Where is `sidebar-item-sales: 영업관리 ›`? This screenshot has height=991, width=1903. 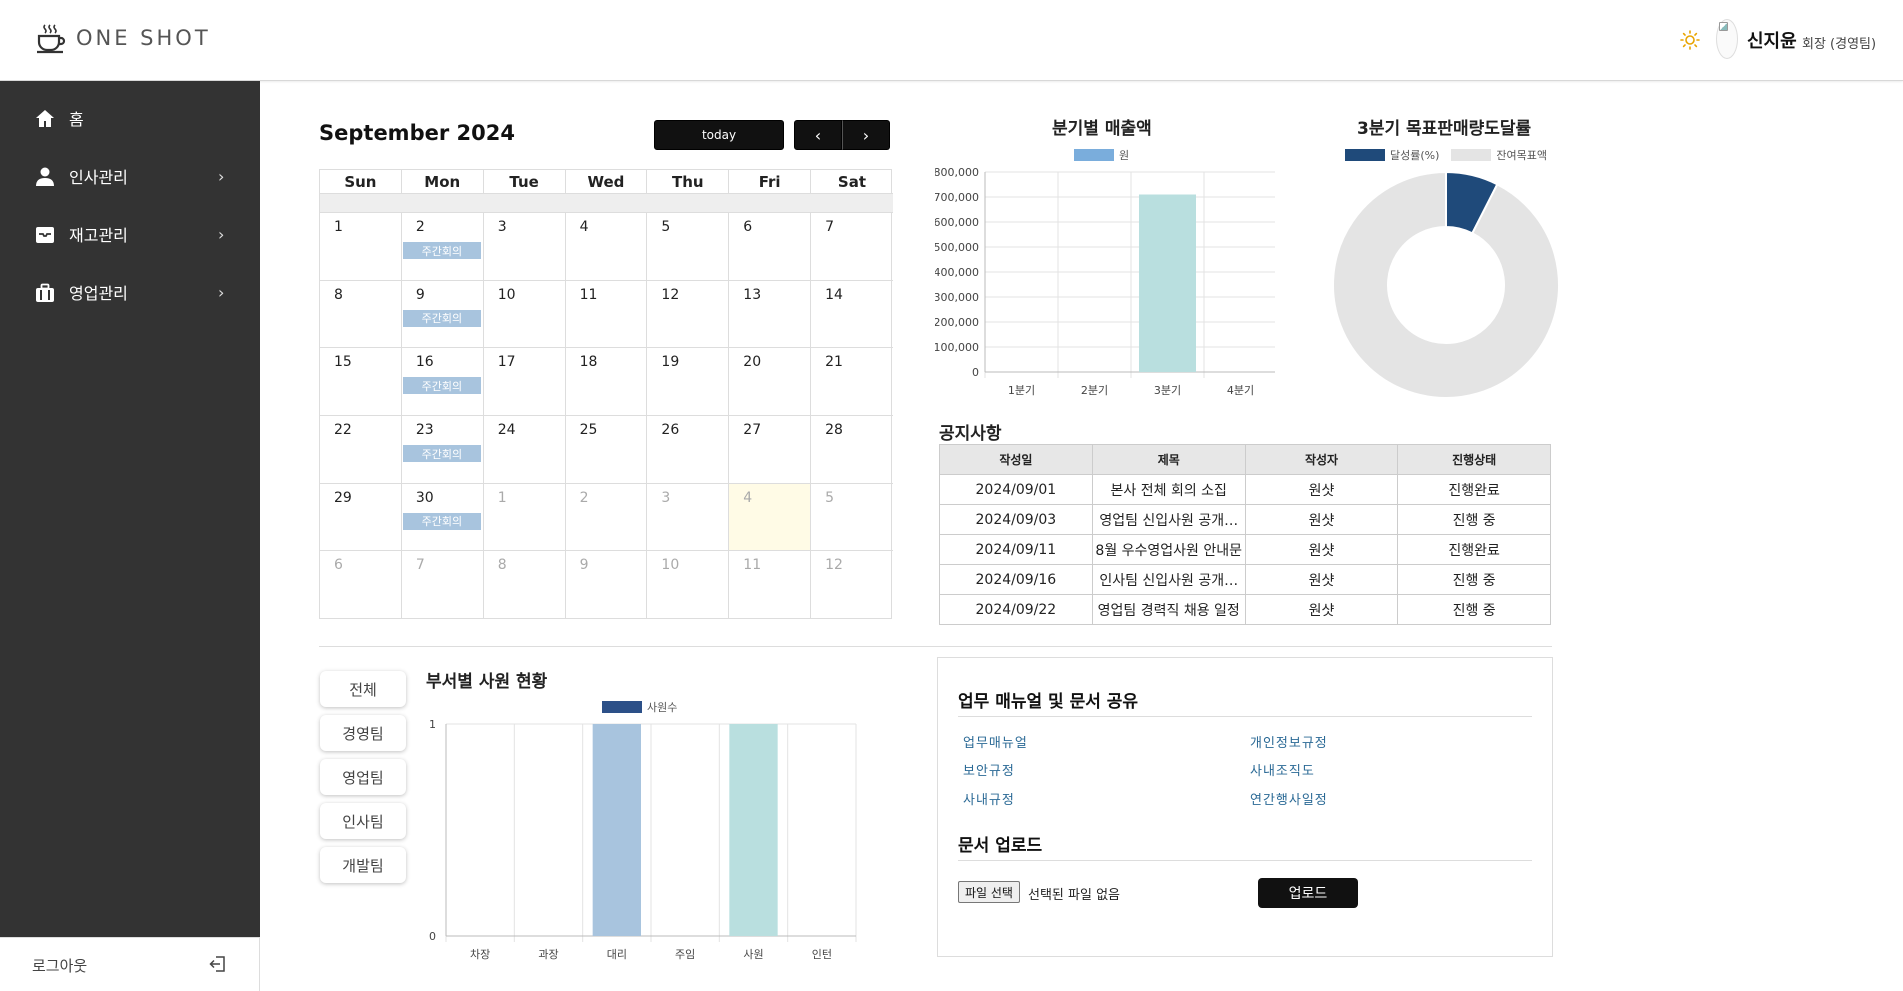 sidebar-item-sales: 영업관리 › is located at coordinates (130, 292).